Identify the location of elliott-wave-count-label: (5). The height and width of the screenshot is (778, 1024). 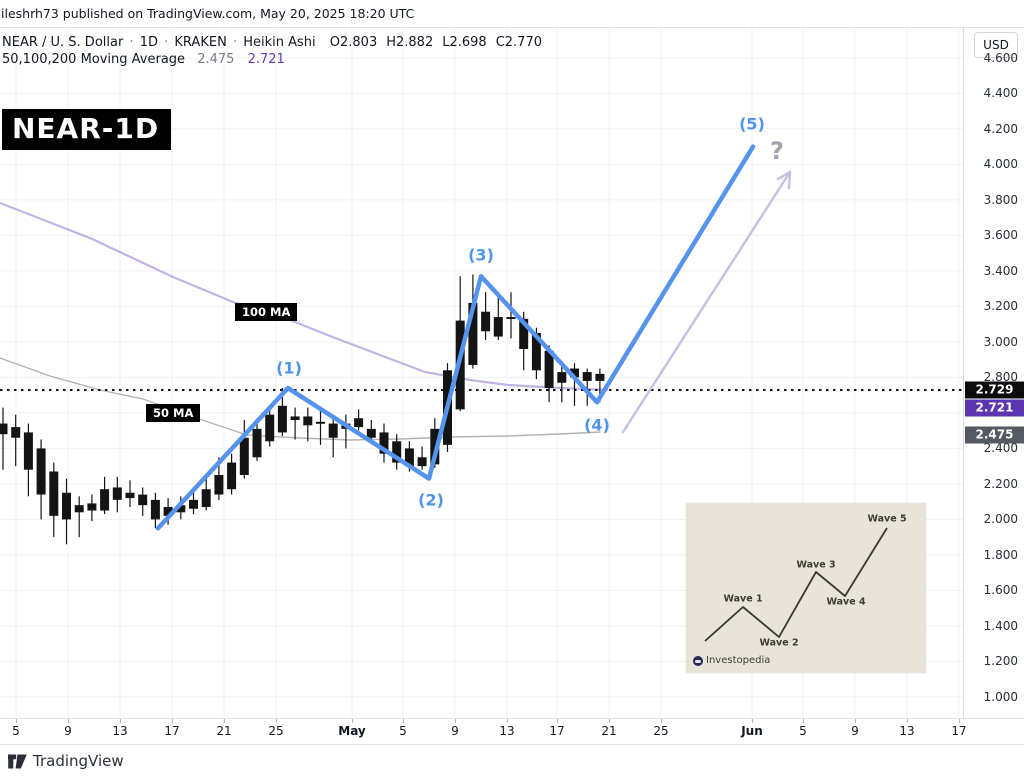
(752, 124).